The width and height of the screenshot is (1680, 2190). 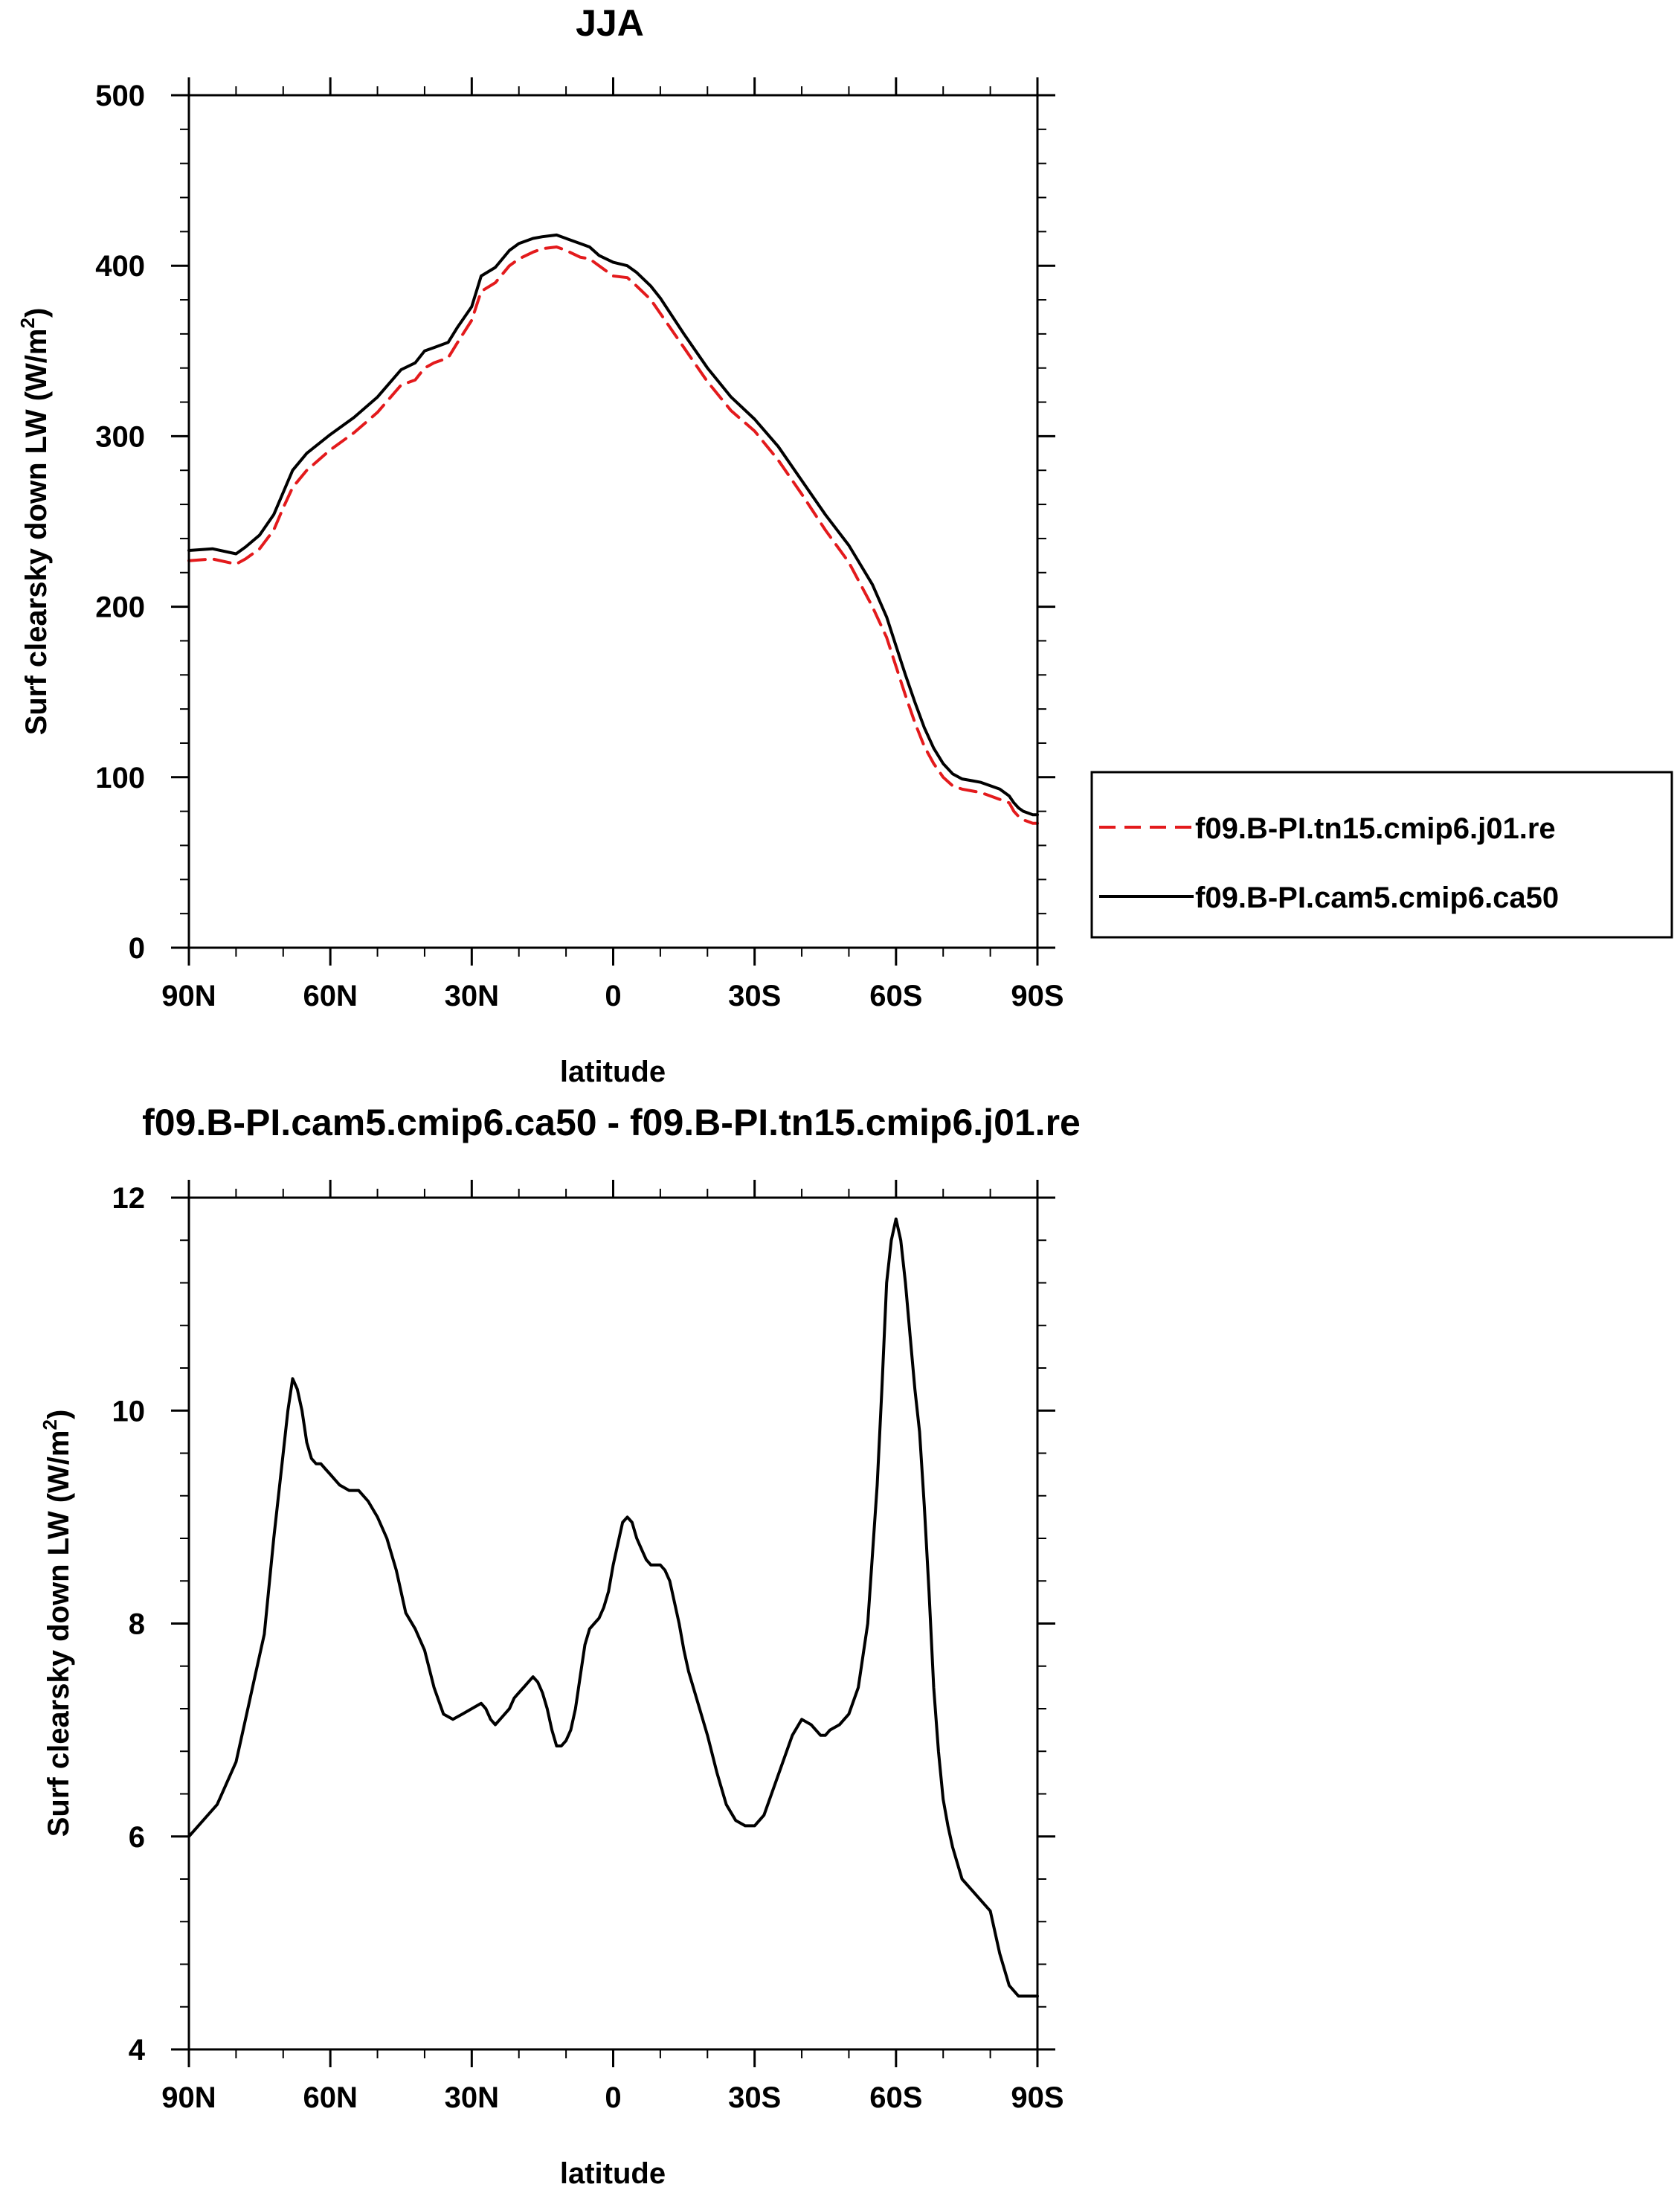 What do you see at coordinates (137, 1625) in the screenshot?
I see `bottom-y-tick-label: 8` at bounding box center [137, 1625].